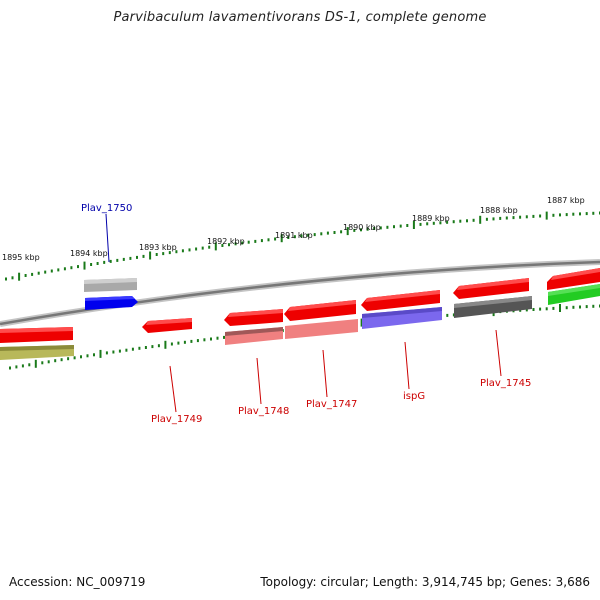 The height and width of the screenshot is (600, 600). Describe the element at coordinates (574, 294) in the screenshot. I see `feature-green-right` at that location.